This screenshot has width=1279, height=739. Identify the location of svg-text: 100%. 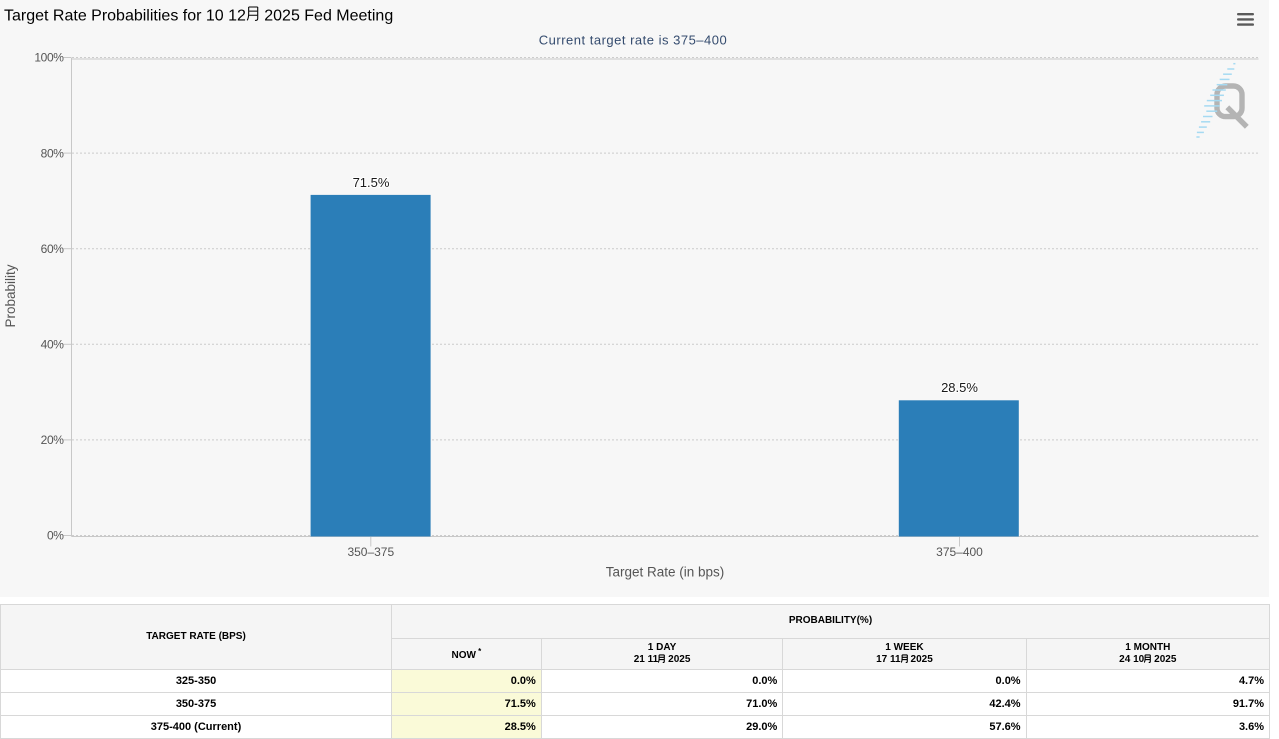
(49, 58).